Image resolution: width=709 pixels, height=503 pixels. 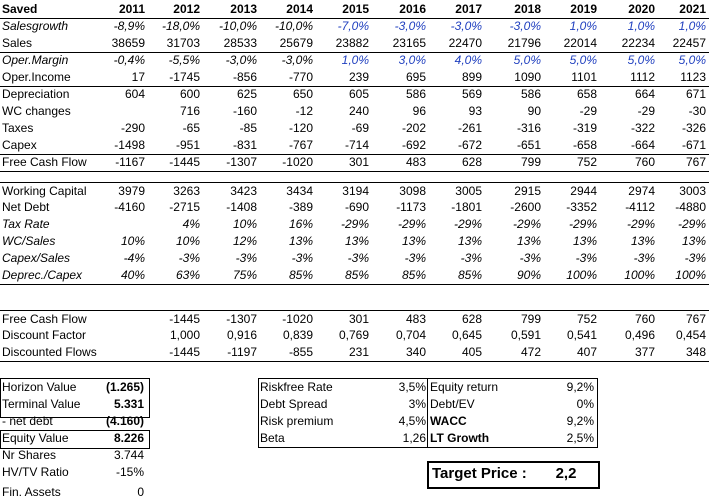 What do you see at coordinates (641, 9) in the screenshot?
I see `year-header: 2020` at bounding box center [641, 9].